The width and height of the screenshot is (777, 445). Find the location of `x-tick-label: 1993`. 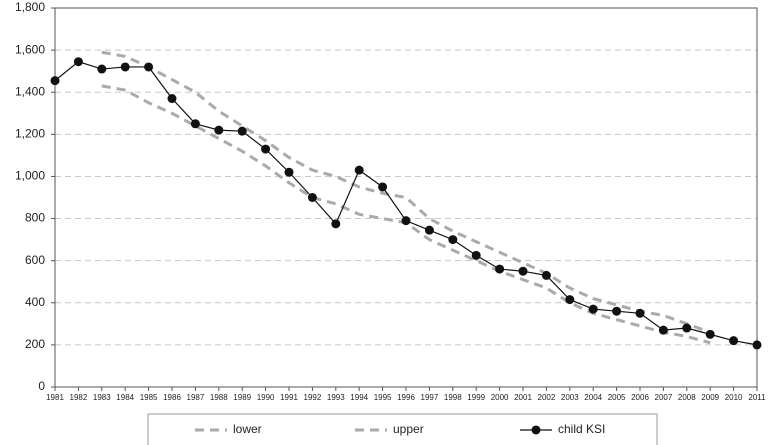

x-tick-label: 1993 is located at coordinates (336, 397).